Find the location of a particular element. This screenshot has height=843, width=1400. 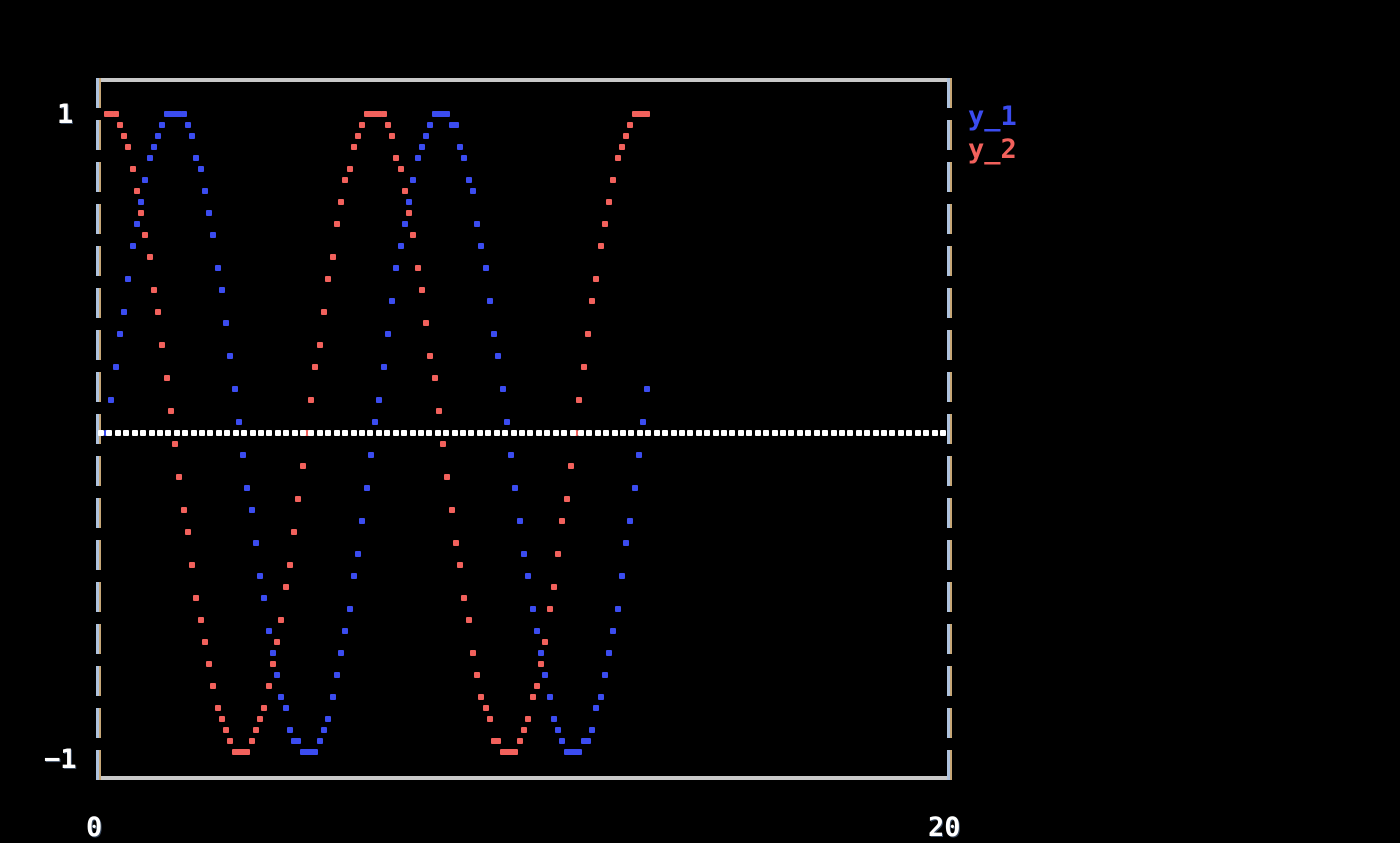

legend: y_1 y_2 is located at coordinates (992, 133).